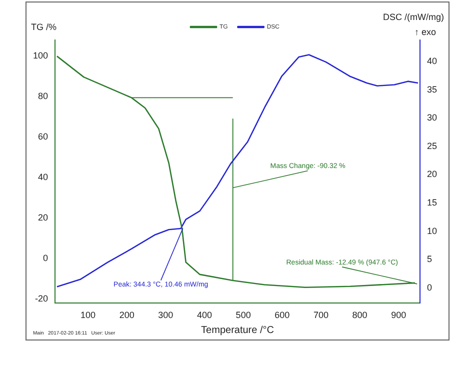 Image resolution: width=474 pixels, height=366 pixels. I want to click on y-tick-label: 60, so click(43, 137).